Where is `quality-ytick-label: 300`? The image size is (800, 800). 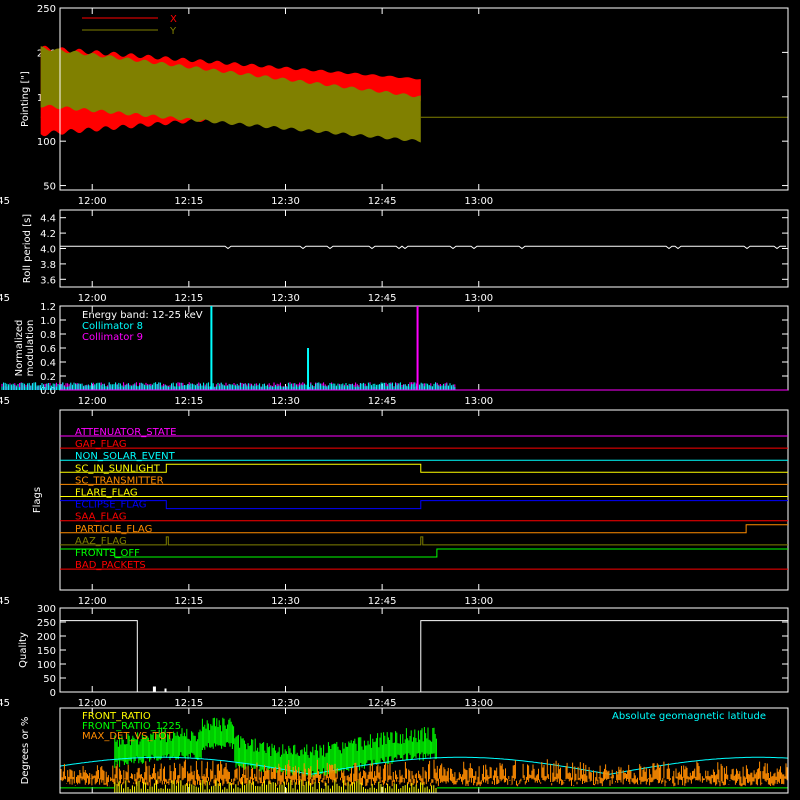
quality-ytick-label: 300 is located at coordinates (46, 609).